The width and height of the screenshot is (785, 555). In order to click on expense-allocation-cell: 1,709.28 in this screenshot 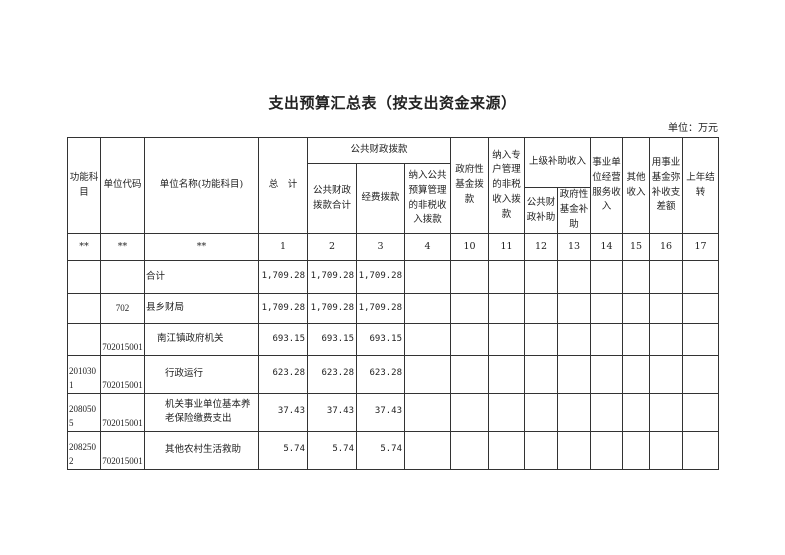, I will do `click(380, 308)`.